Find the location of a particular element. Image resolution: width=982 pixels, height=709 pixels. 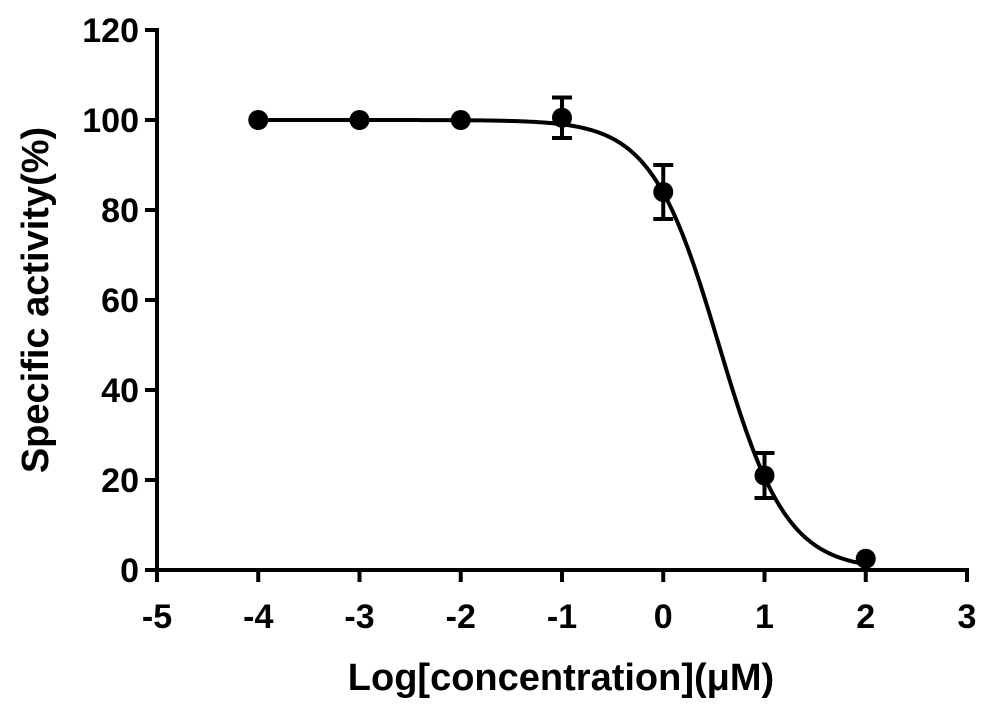

x-tick-label: -5 is located at coordinates (157, 617).